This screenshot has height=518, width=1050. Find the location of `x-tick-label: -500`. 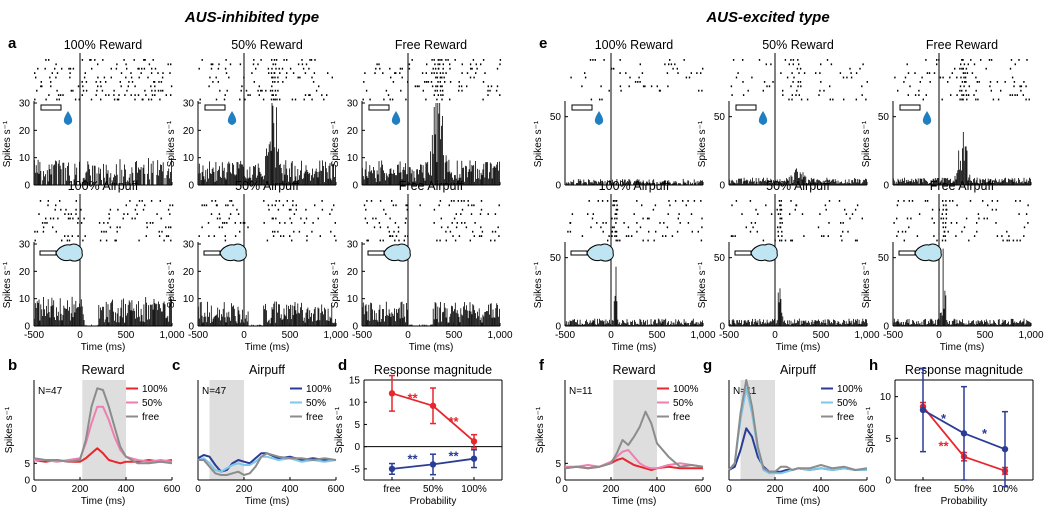

x-tick-label: -500 is located at coordinates (34, 335).